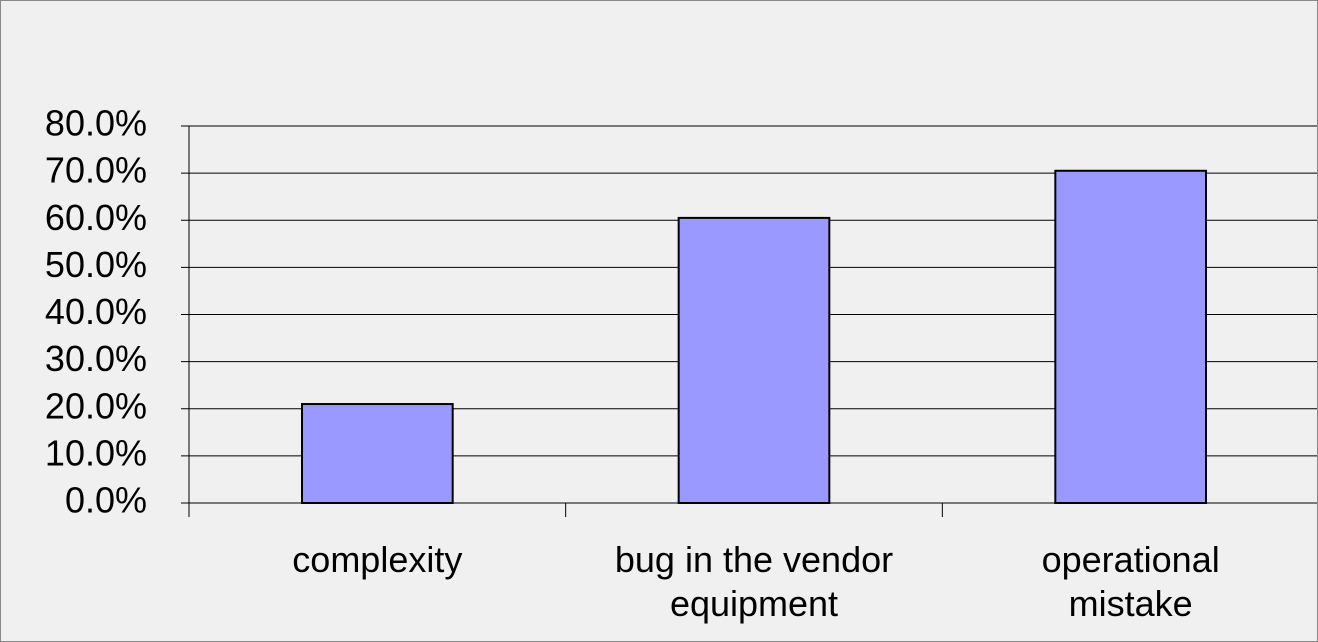  Describe the element at coordinates (96, 217) in the screenshot. I see `y-tick-label: 60.0%` at that location.